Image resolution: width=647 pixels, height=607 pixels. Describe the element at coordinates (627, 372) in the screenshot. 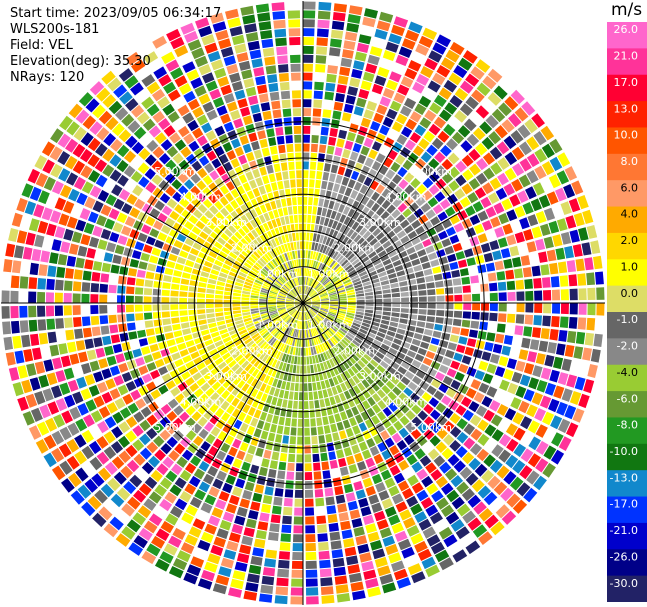

I see `colorbar-tick-label: -4.0` at that location.